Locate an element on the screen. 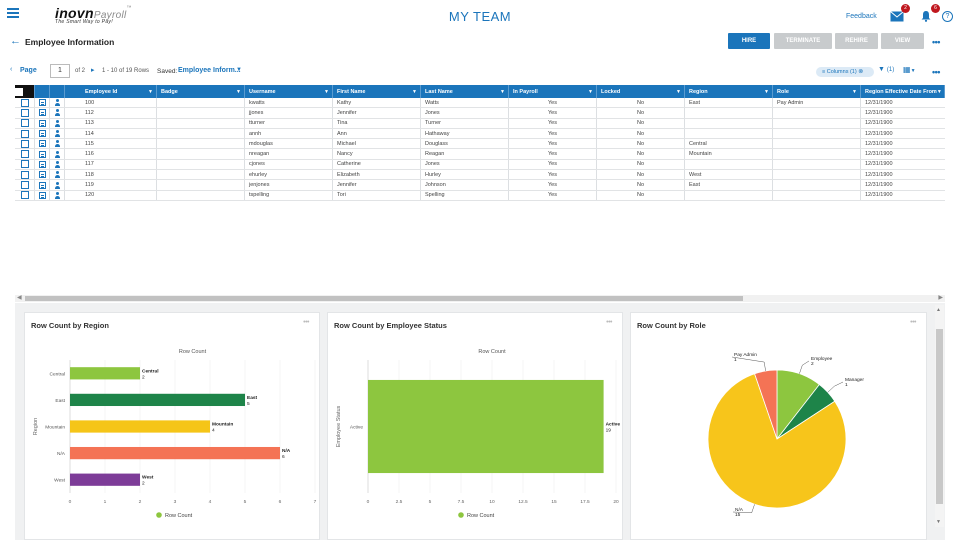 The image size is (960, 540). notification-bell-icon: 6 is located at coordinates (930, 13).